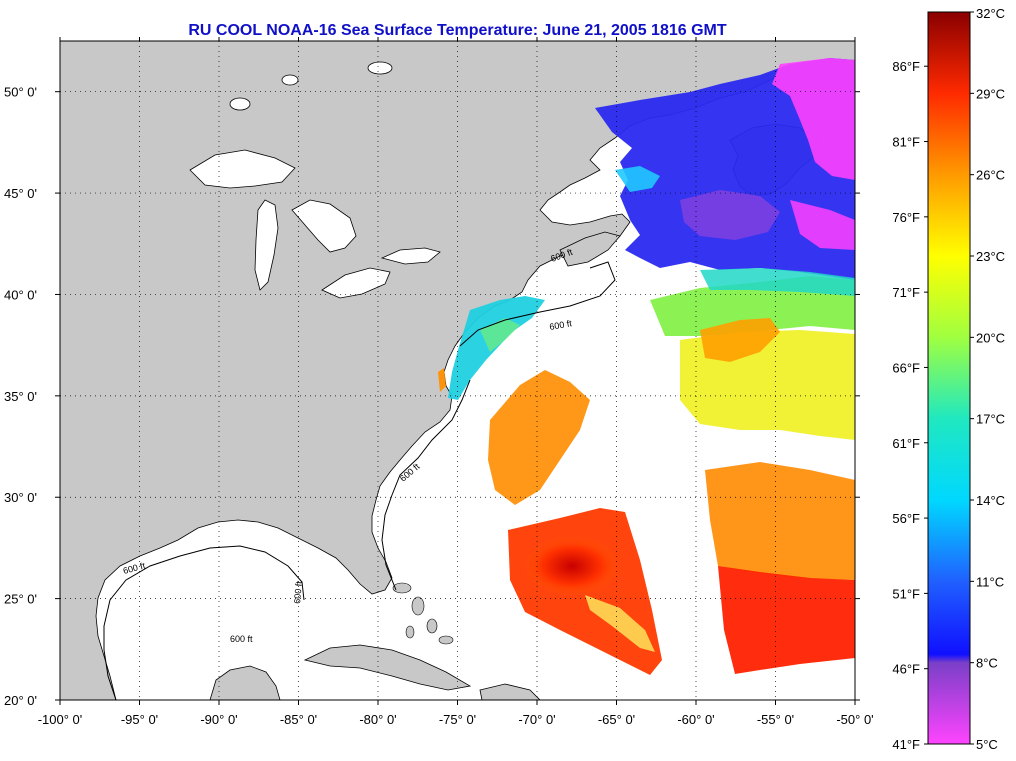 The height and width of the screenshot is (761, 1016). What do you see at coordinates (987, 744) in the screenshot?
I see `cbar-c-label-9: 5°C` at bounding box center [987, 744].